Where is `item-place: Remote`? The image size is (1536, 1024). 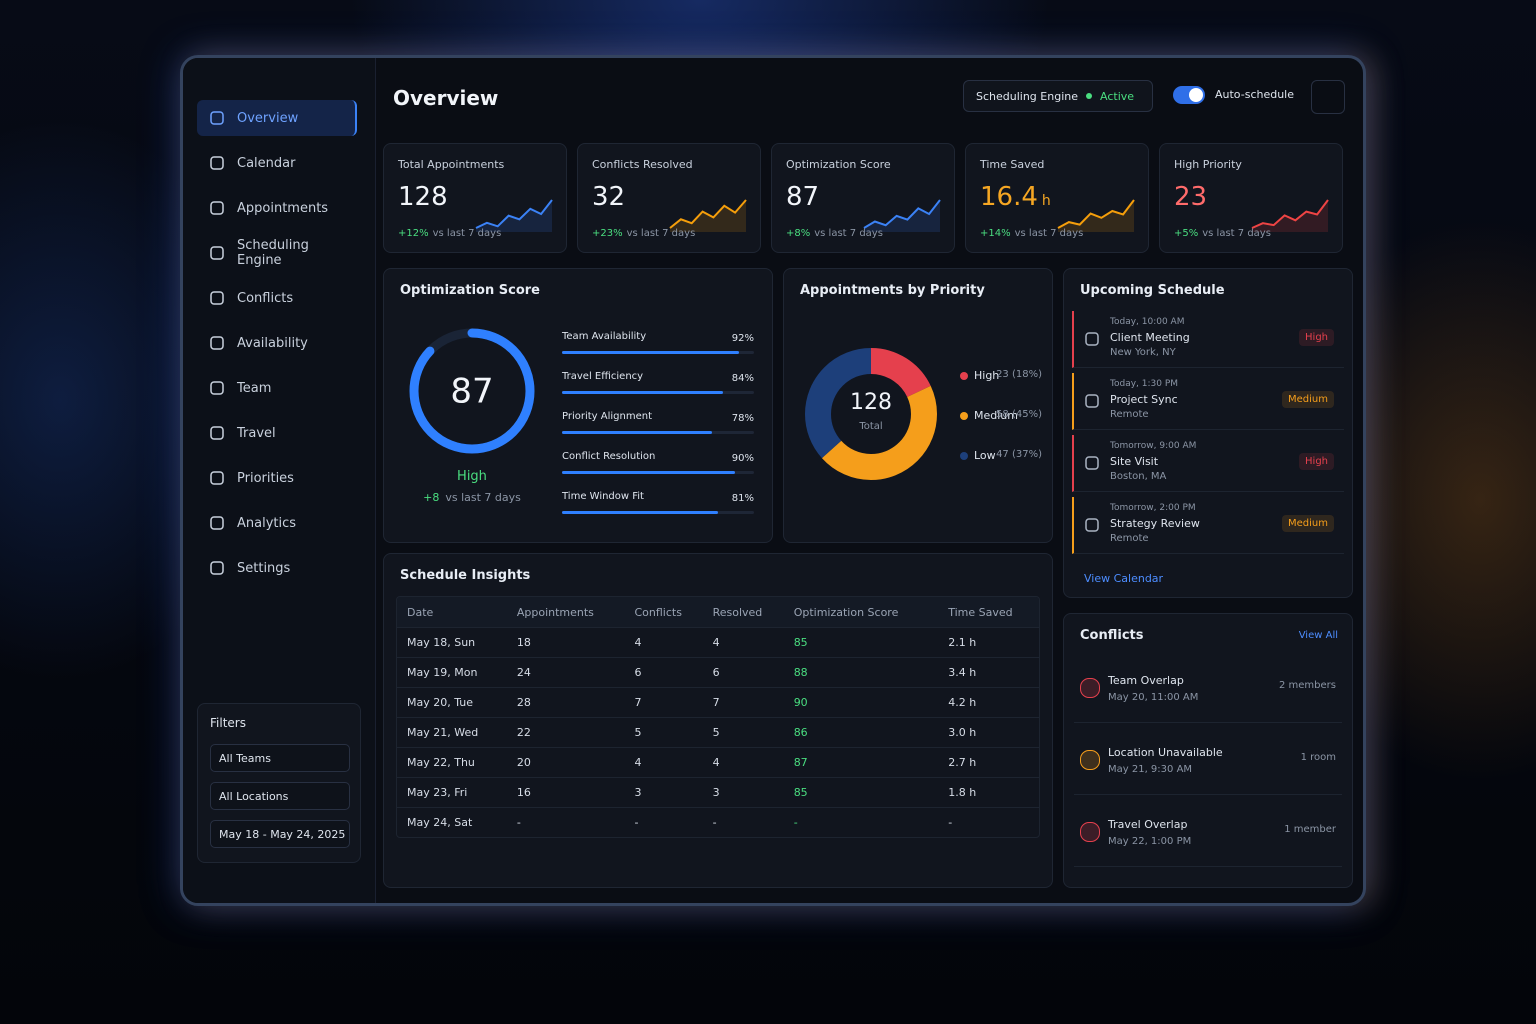
item-place: Remote is located at coordinates (1129, 538).